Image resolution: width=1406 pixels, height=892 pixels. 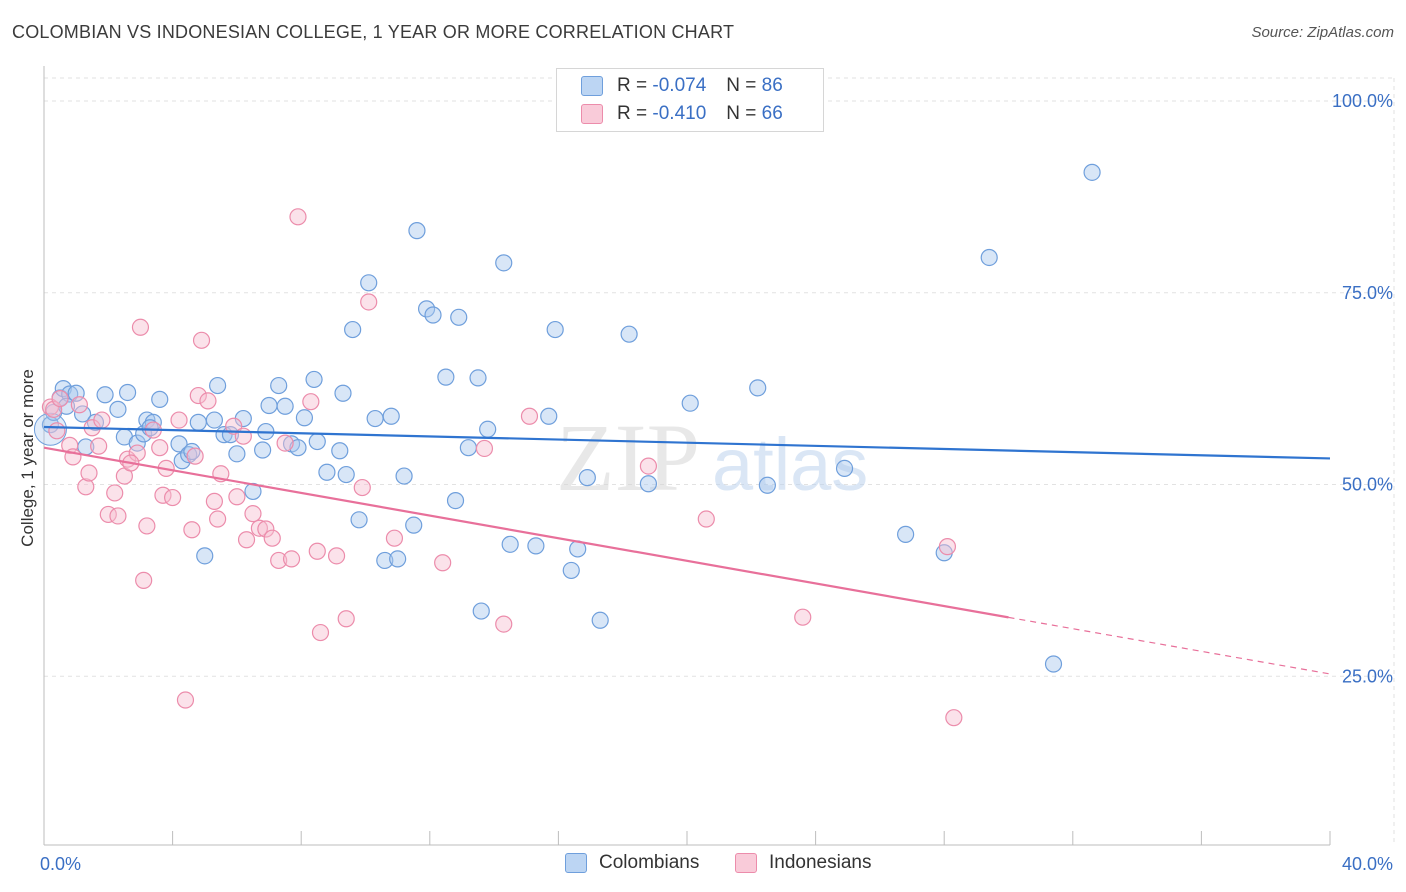 What do you see at coordinates (649, 862) in the screenshot?
I see `bottom-legend-label-colombians: Colombians` at bounding box center [649, 862].